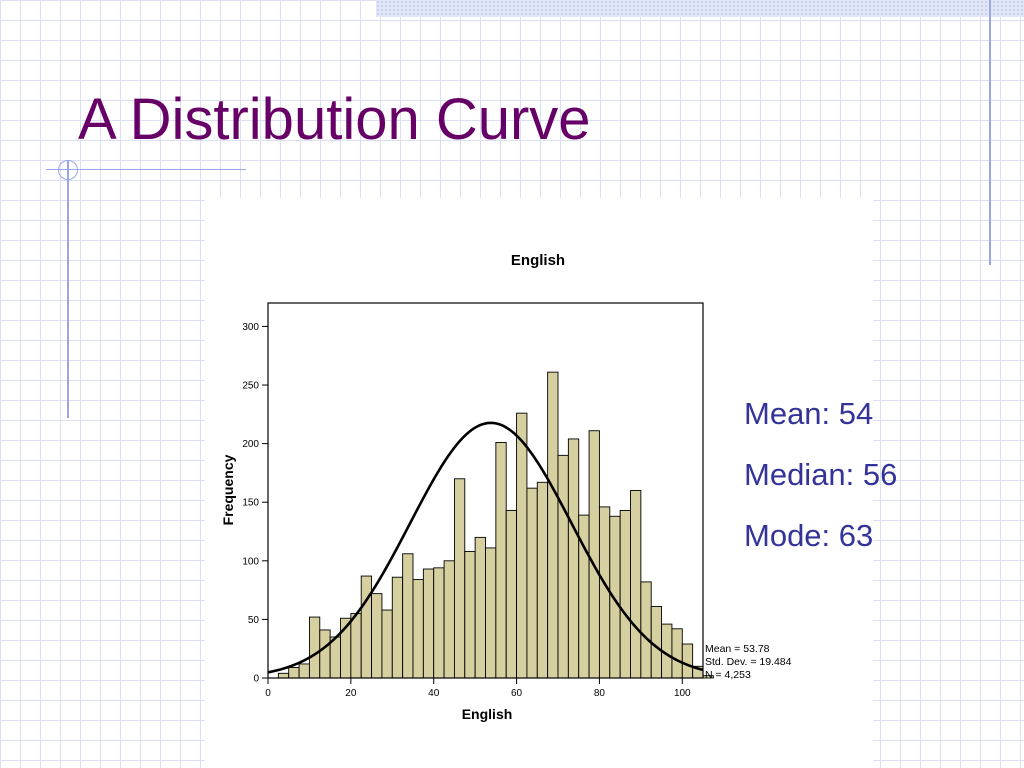  I want to click on x-tick-label: 40, so click(434, 693).